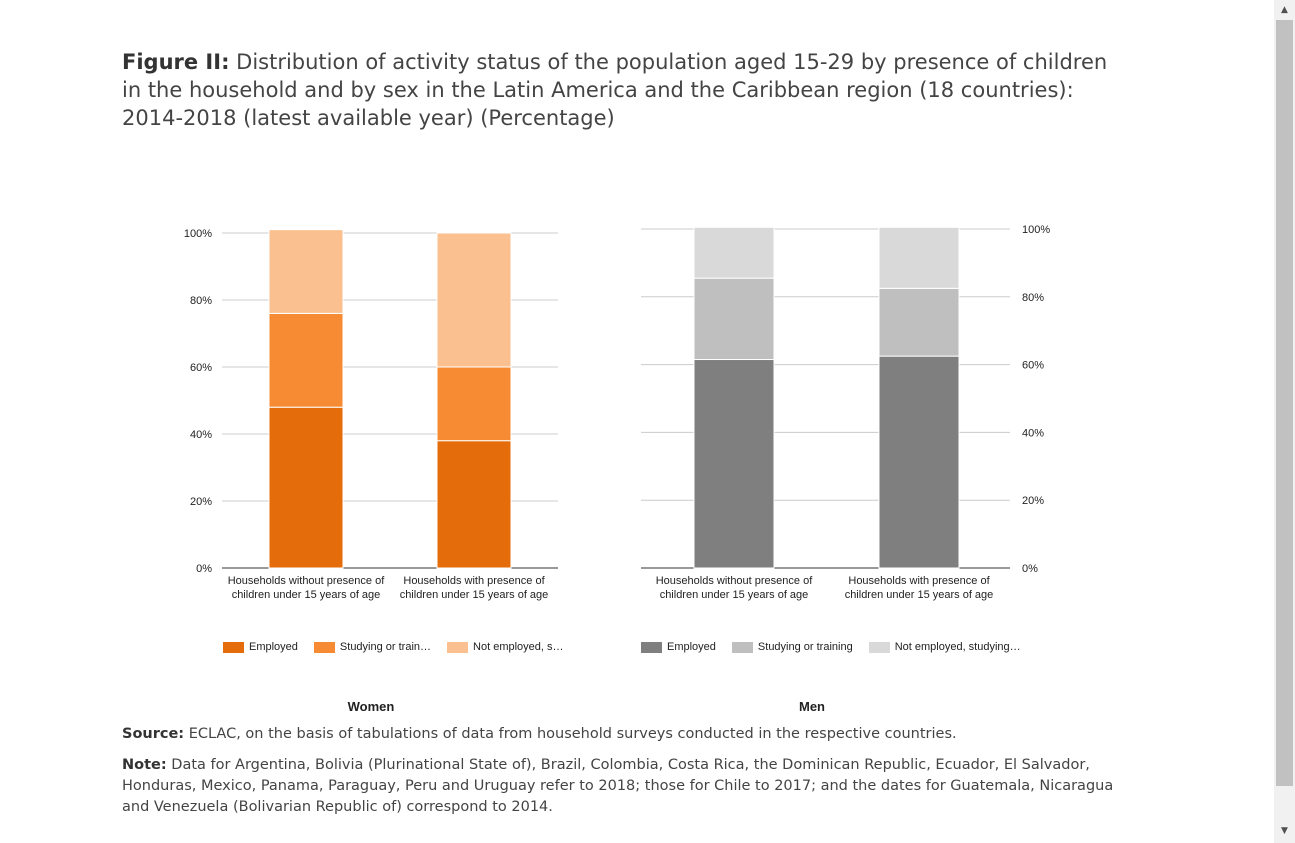  I want to click on women-y-tick-label: 20%, so click(201, 502).